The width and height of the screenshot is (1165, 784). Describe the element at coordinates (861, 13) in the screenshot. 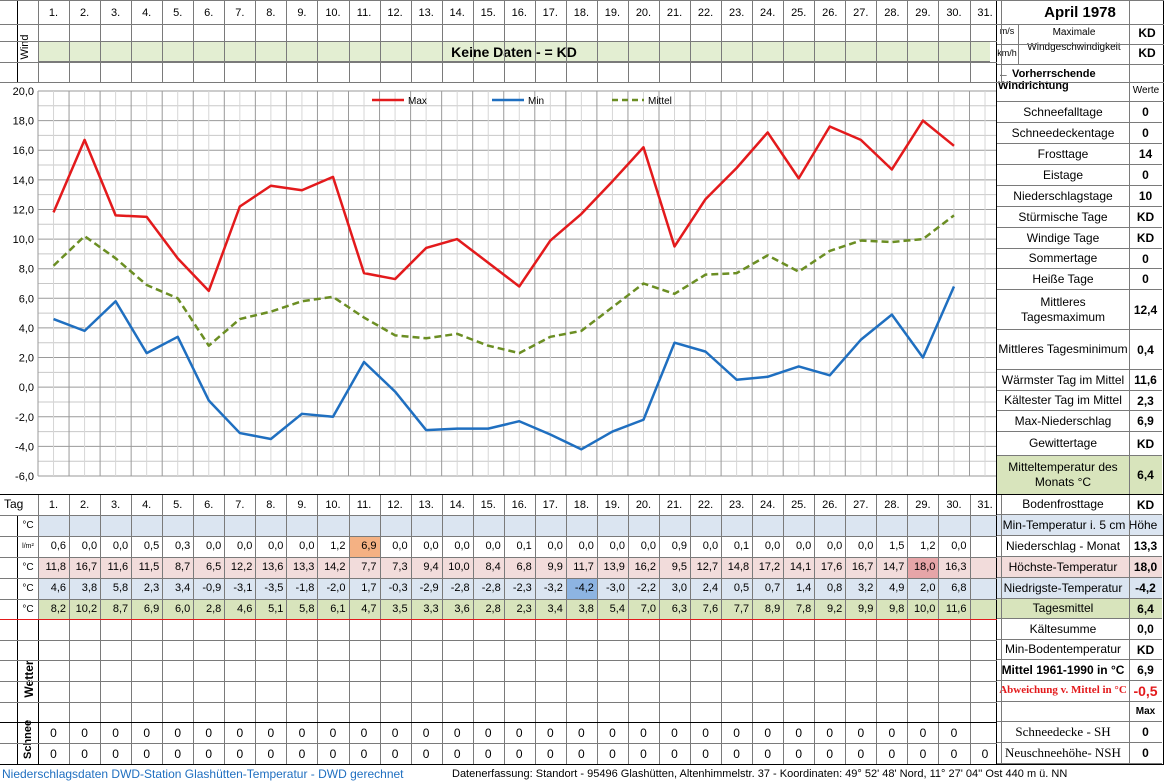

I see `header-day: 27.` at that location.